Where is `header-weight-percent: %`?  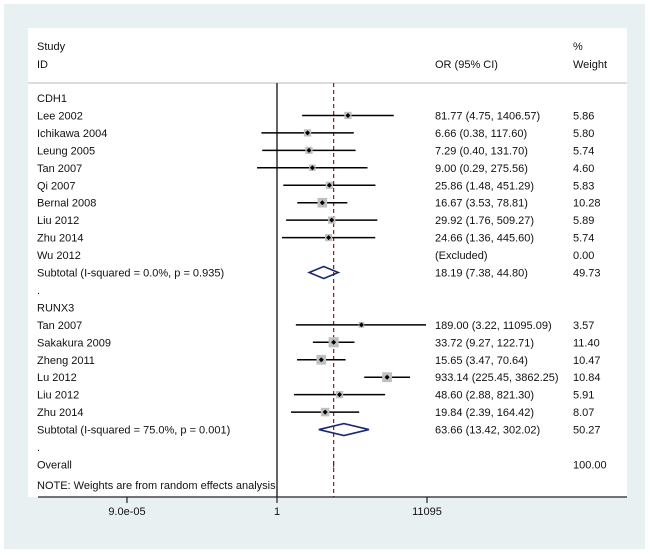 header-weight-percent: % is located at coordinates (578, 47).